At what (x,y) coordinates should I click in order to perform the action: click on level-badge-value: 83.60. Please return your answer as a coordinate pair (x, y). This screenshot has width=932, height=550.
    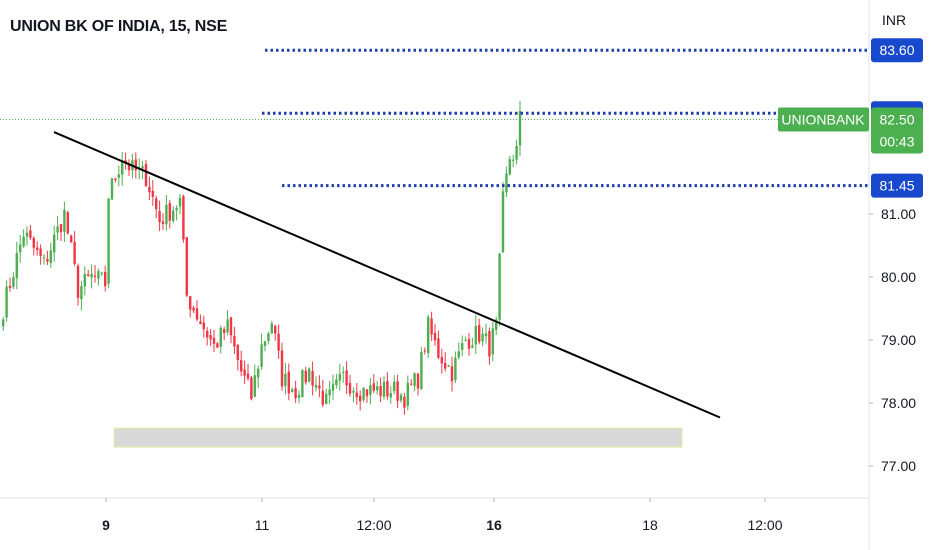
    Looking at the image, I should click on (896, 50).